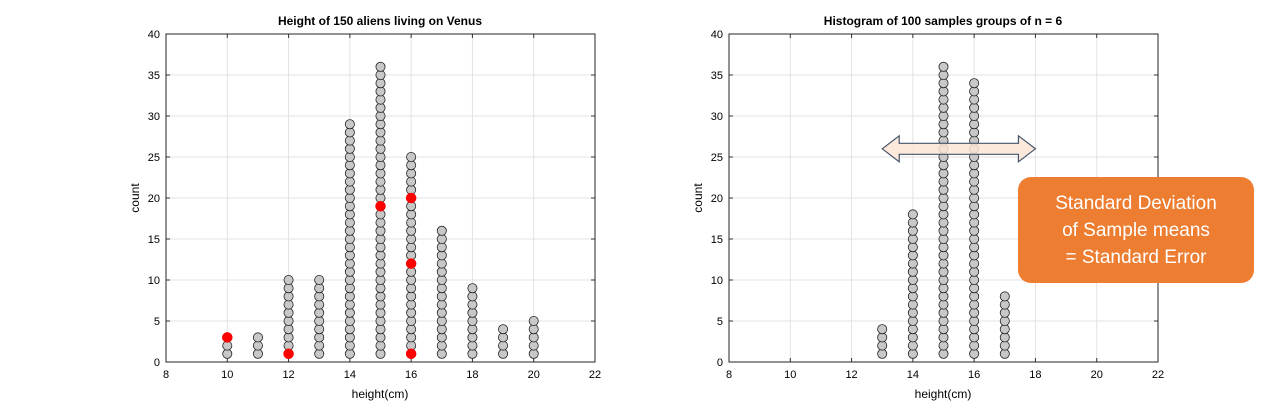 The image size is (1280, 420). Describe the element at coordinates (1136, 203) in the screenshot. I see `callout-line-1: Standard Deviation` at that location.